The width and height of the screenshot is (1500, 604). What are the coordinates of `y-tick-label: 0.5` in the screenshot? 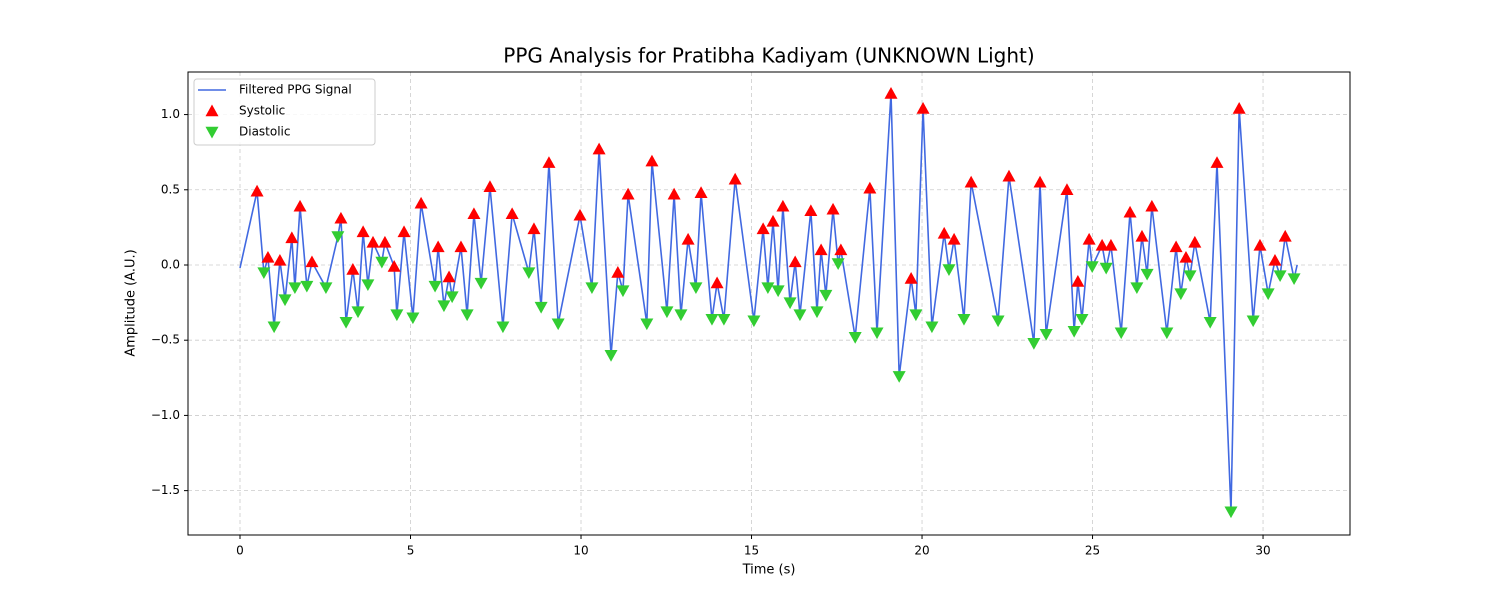 It's located at (170, 189).